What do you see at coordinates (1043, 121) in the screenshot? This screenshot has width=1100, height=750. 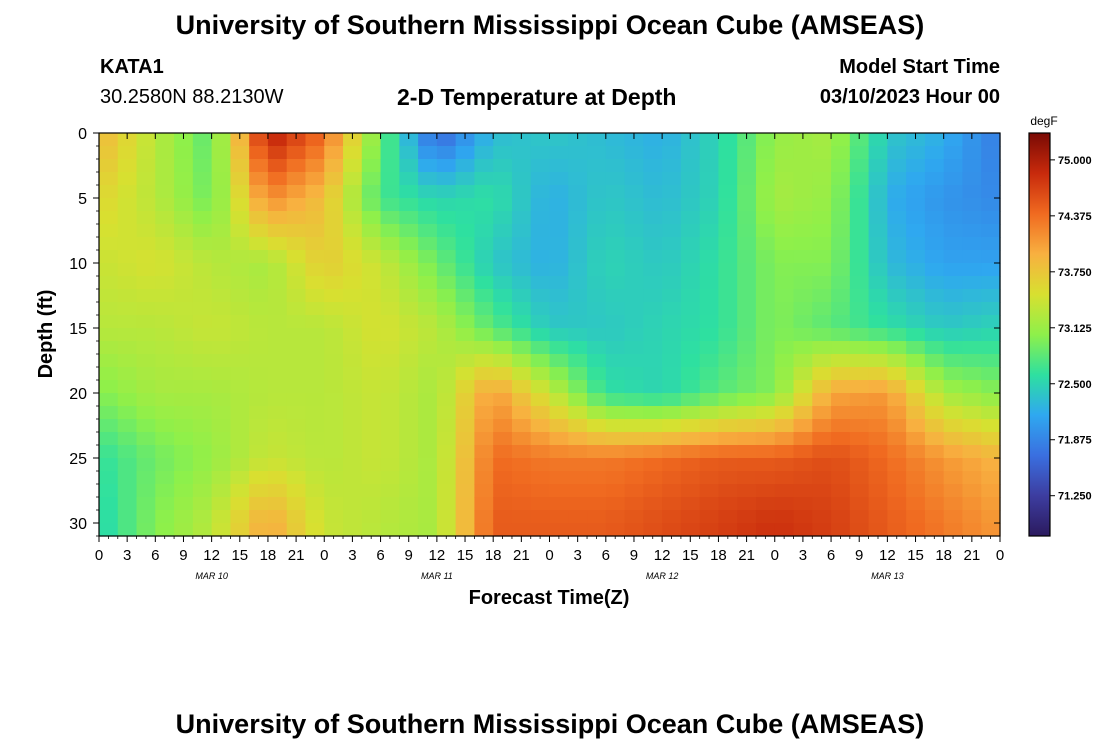 I see `colorbar-unit: degF` at bounding box center [1043, 121].